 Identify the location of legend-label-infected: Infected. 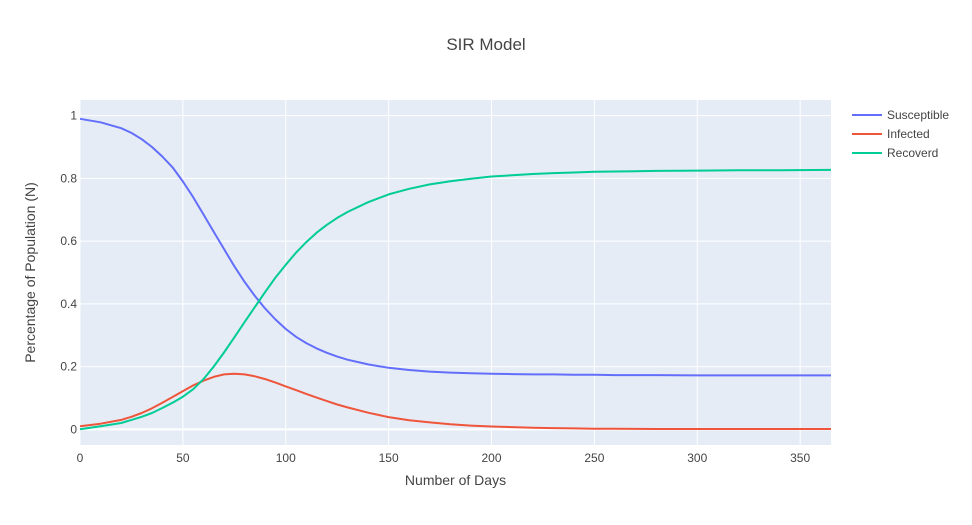
(908, 134).